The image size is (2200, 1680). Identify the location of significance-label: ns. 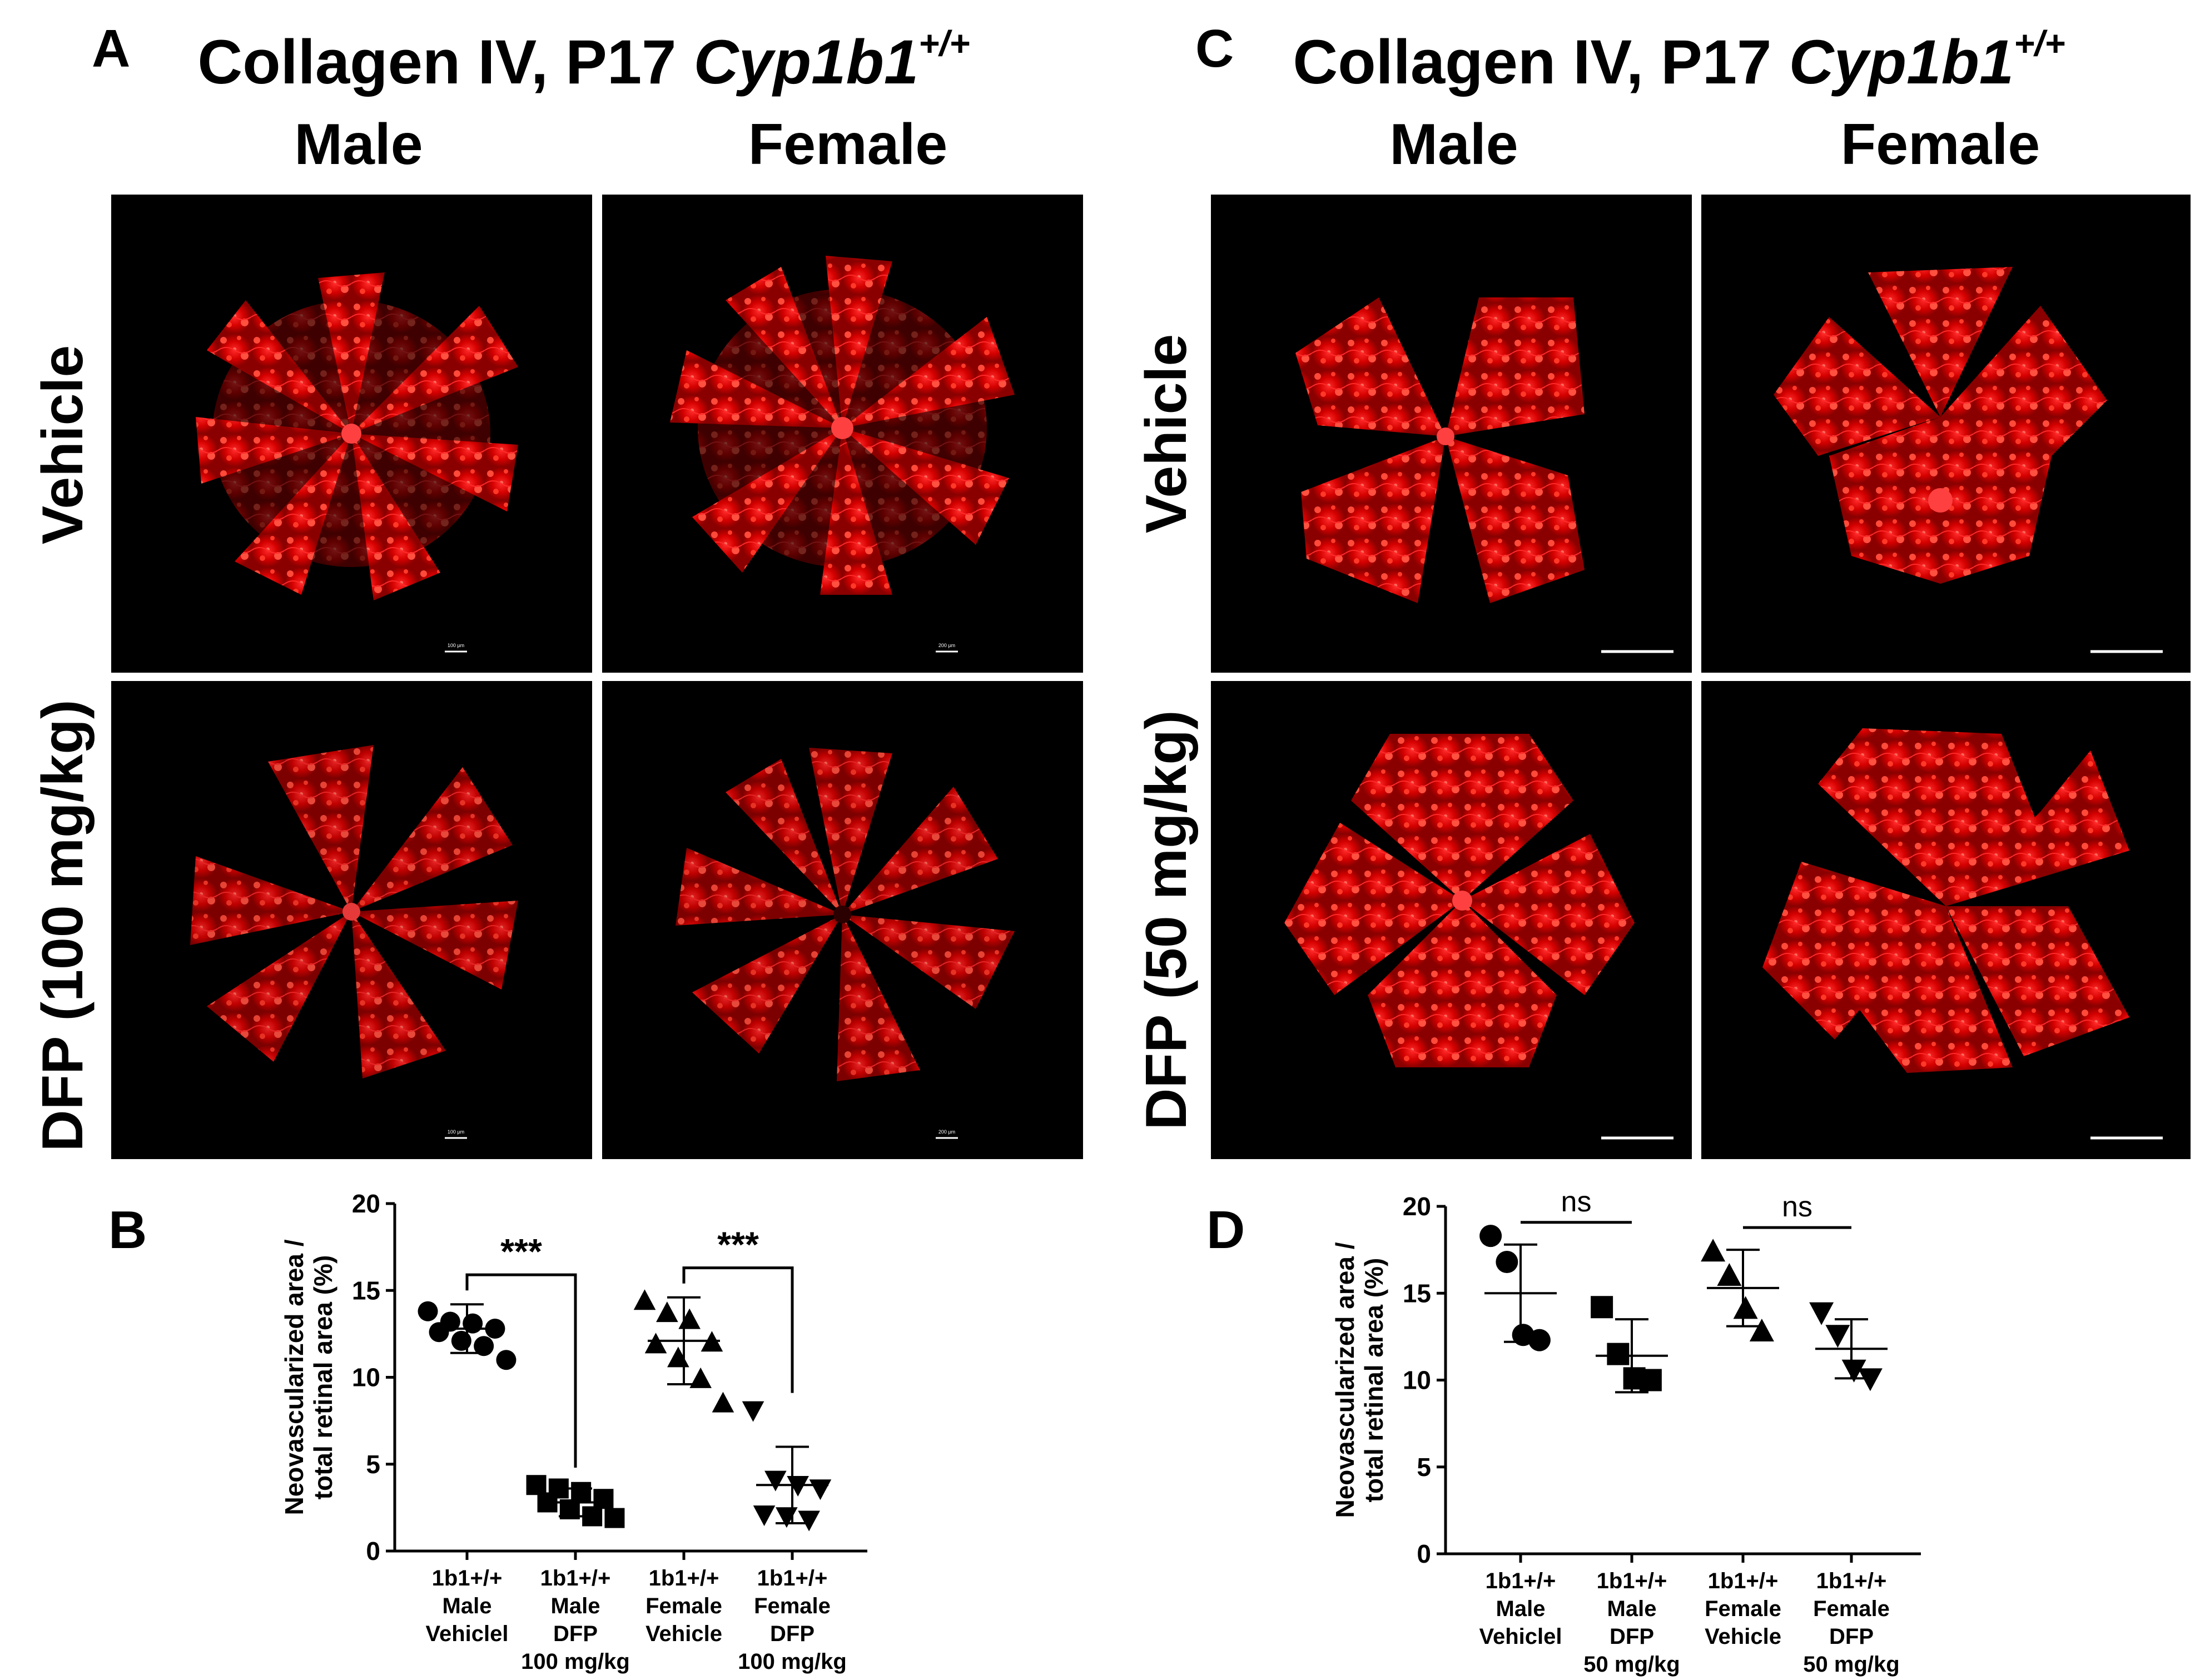
(1576, 1202).